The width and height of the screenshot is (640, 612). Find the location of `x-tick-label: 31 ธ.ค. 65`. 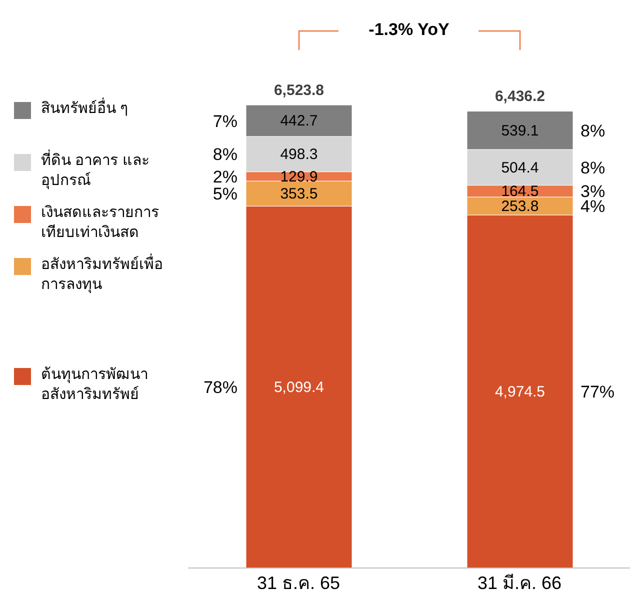

x-tick-label: 31 ธ.ค. 65 is located at coordinates (298, 582).